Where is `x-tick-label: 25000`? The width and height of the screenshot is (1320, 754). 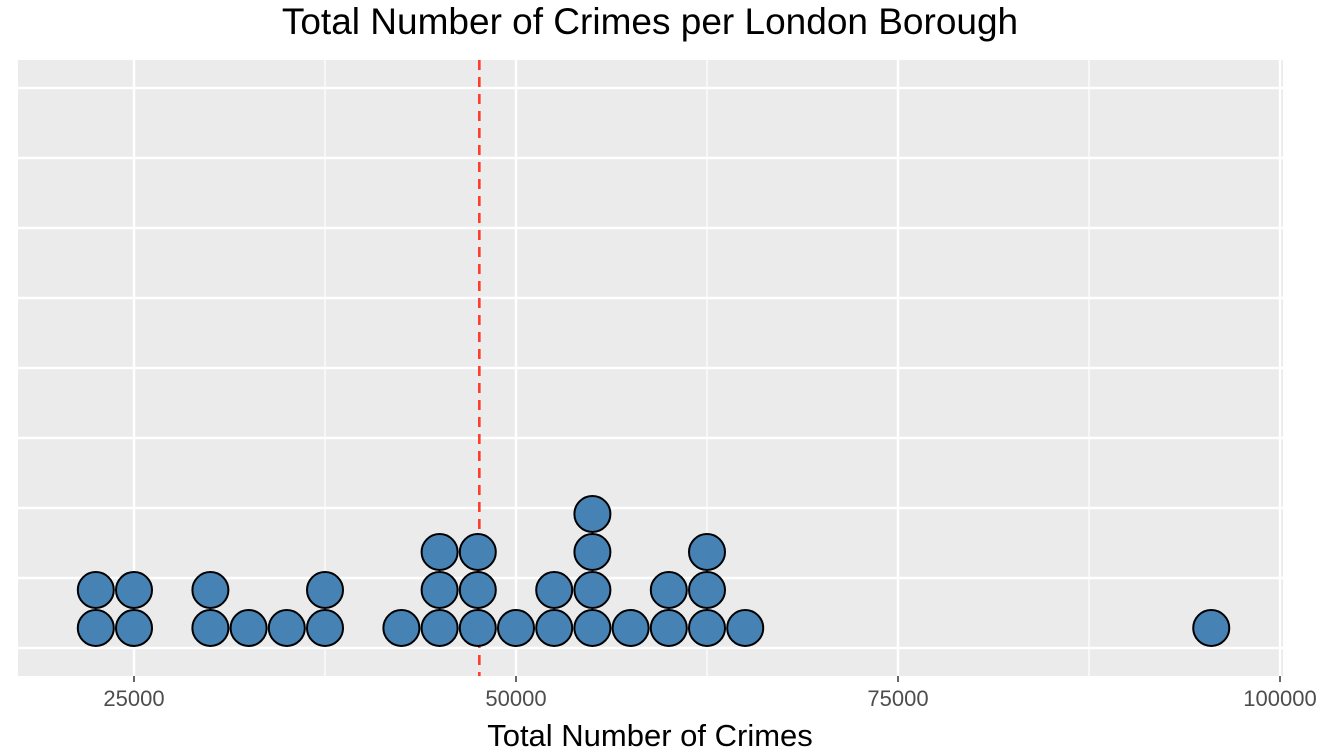 x-tick-label: 25000 is located at coordinates (133, 698).